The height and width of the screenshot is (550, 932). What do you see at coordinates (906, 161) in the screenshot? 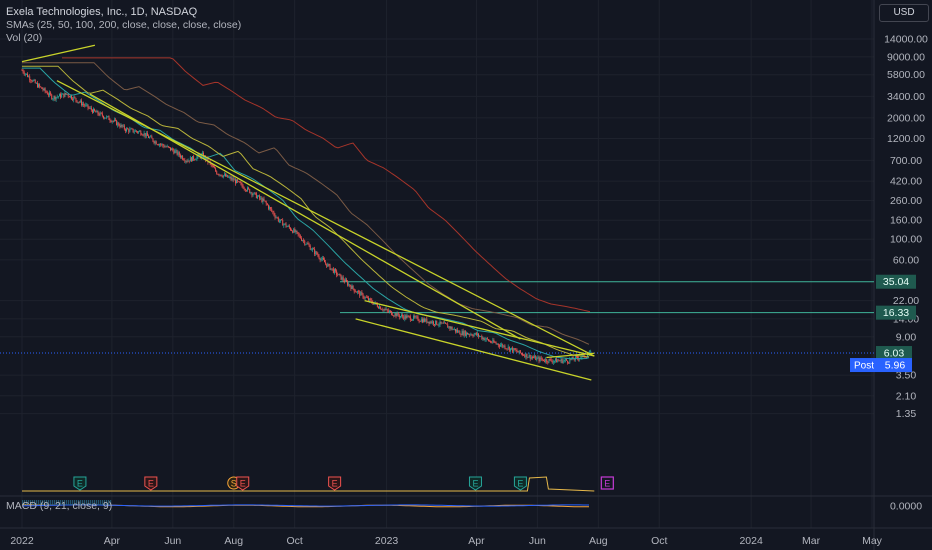
I see `price-tick-label: 700.00` at bounding box center [906, 161].